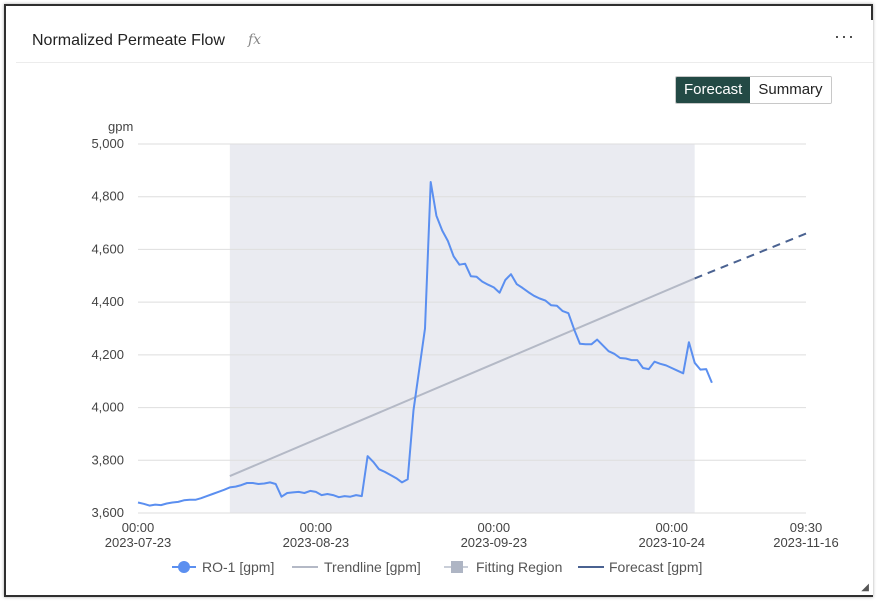 Image resolution: width=879 pixels, height=603 pixels. Describe the element at coordinates (750, 256) in the screenshot. I see `forecast-line` at that location.